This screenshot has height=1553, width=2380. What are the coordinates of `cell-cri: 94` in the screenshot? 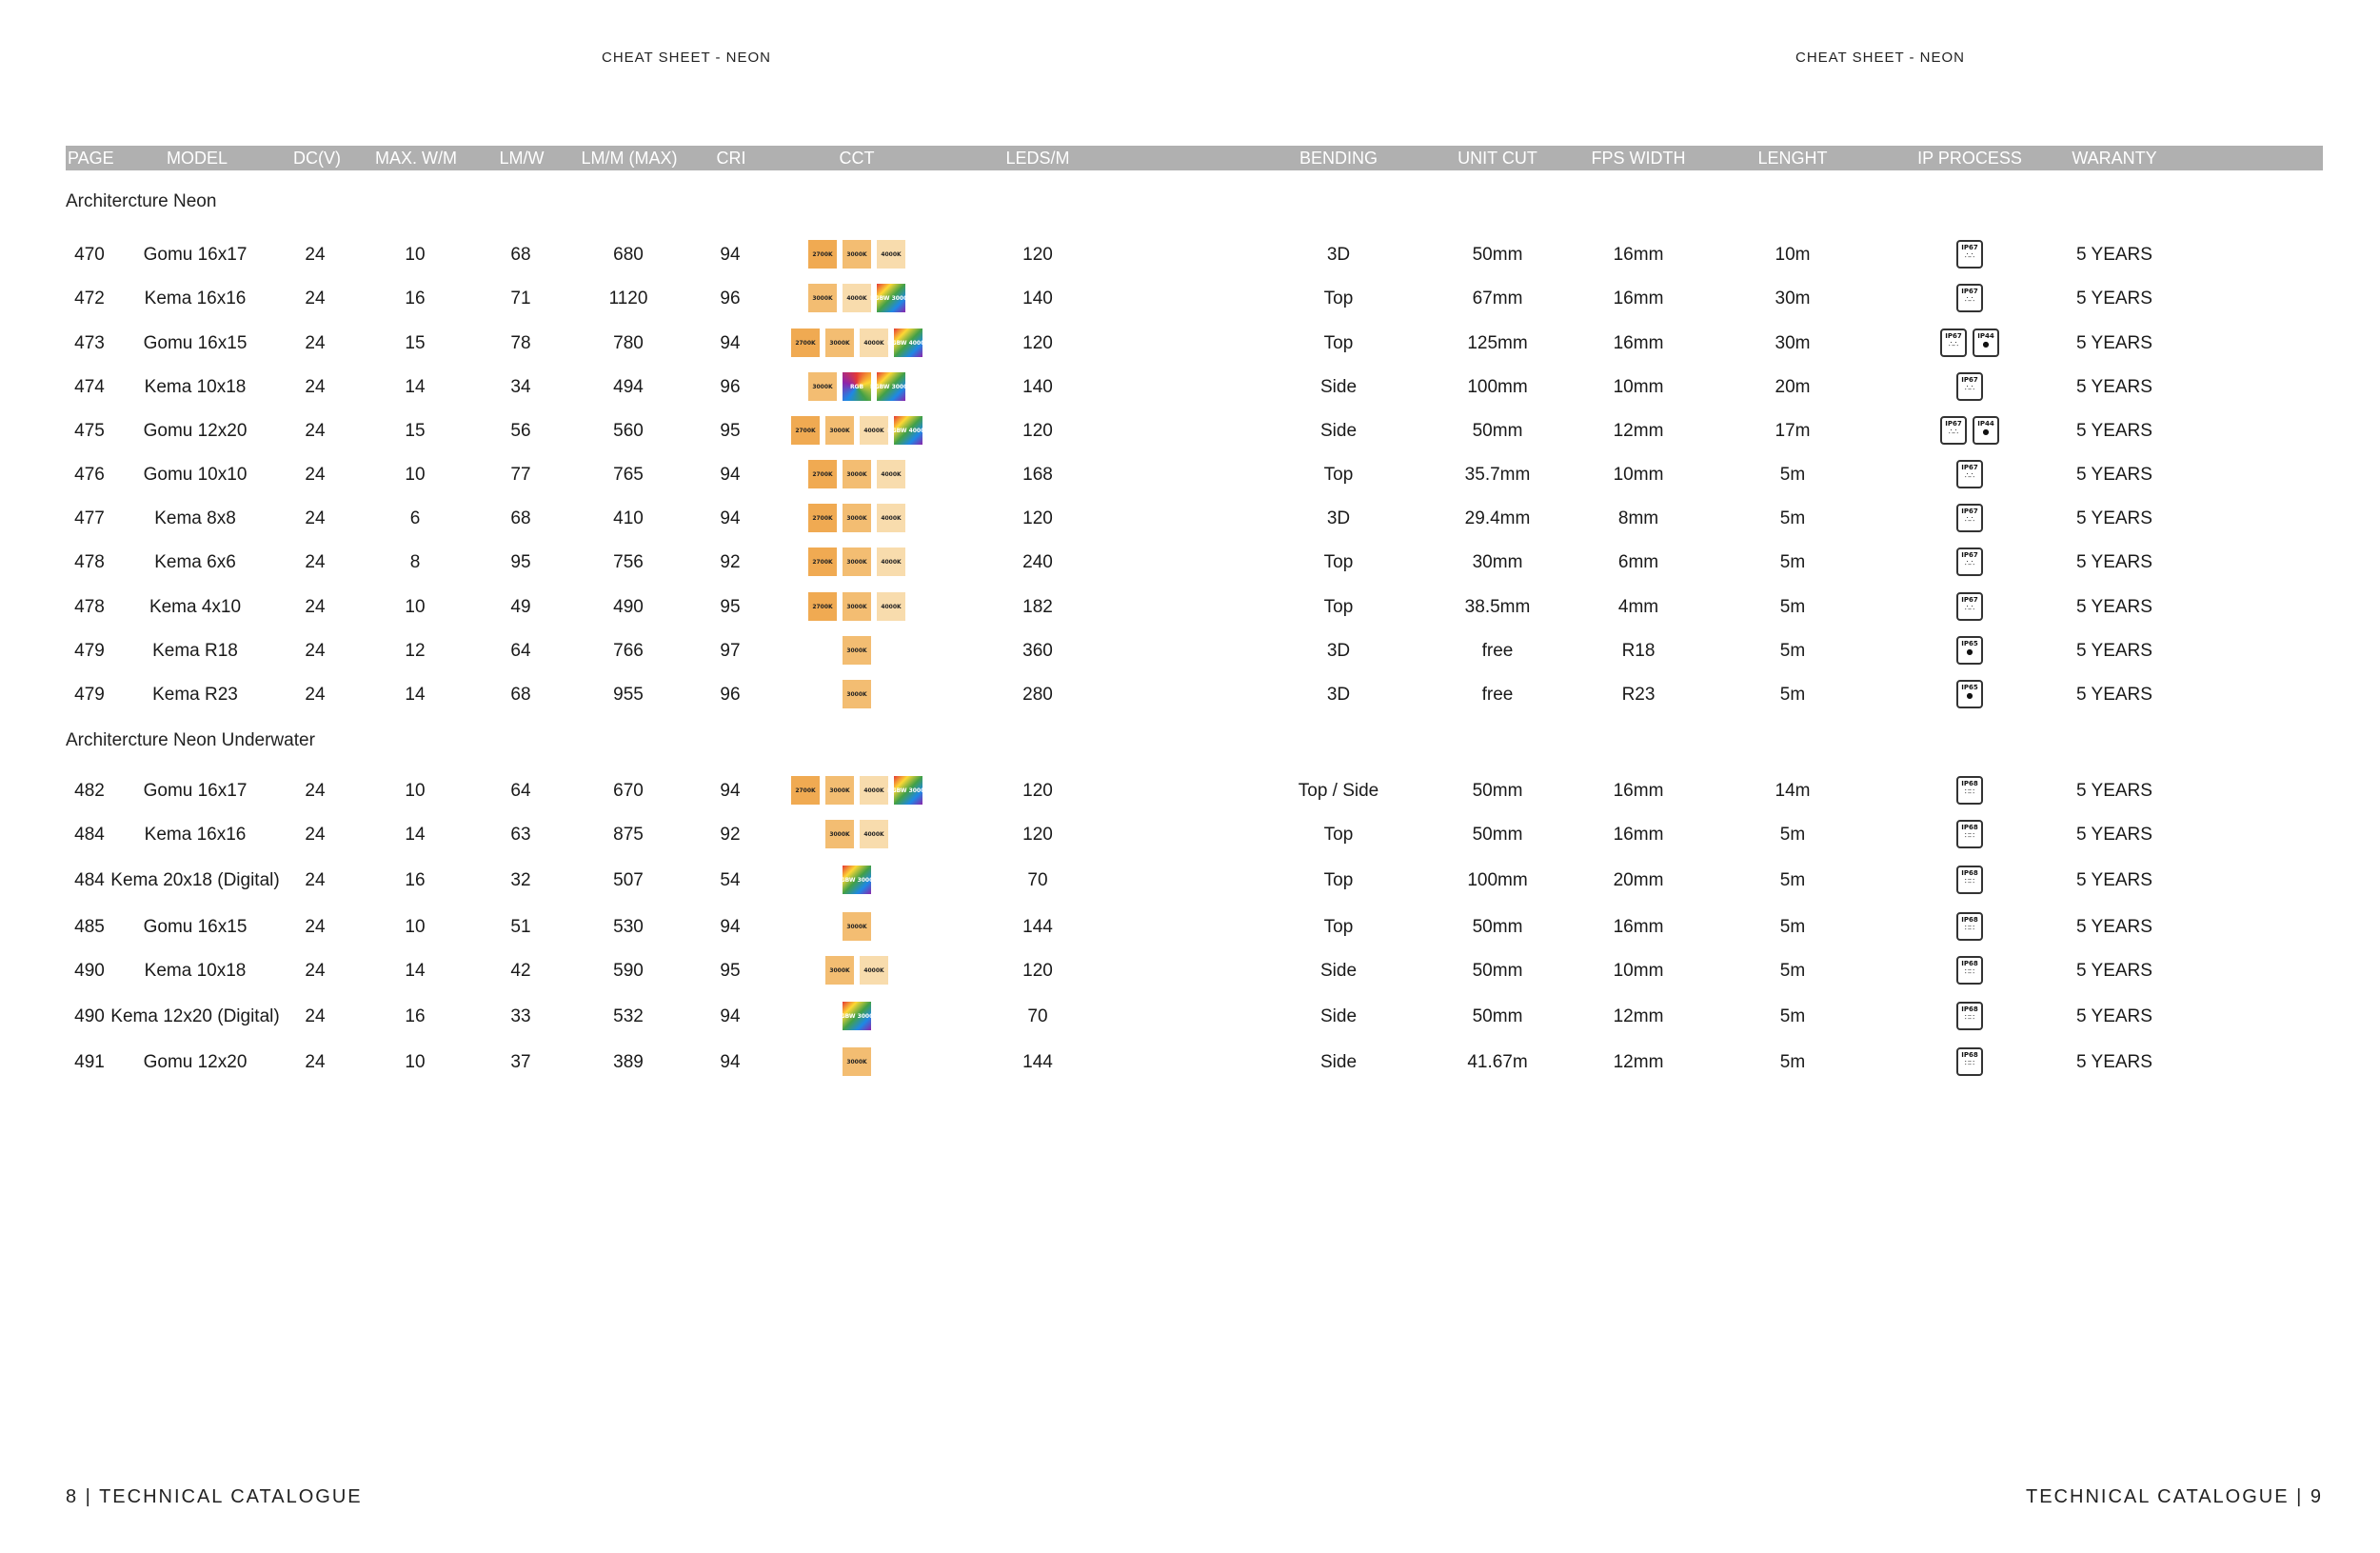 It's located at (730, 790).